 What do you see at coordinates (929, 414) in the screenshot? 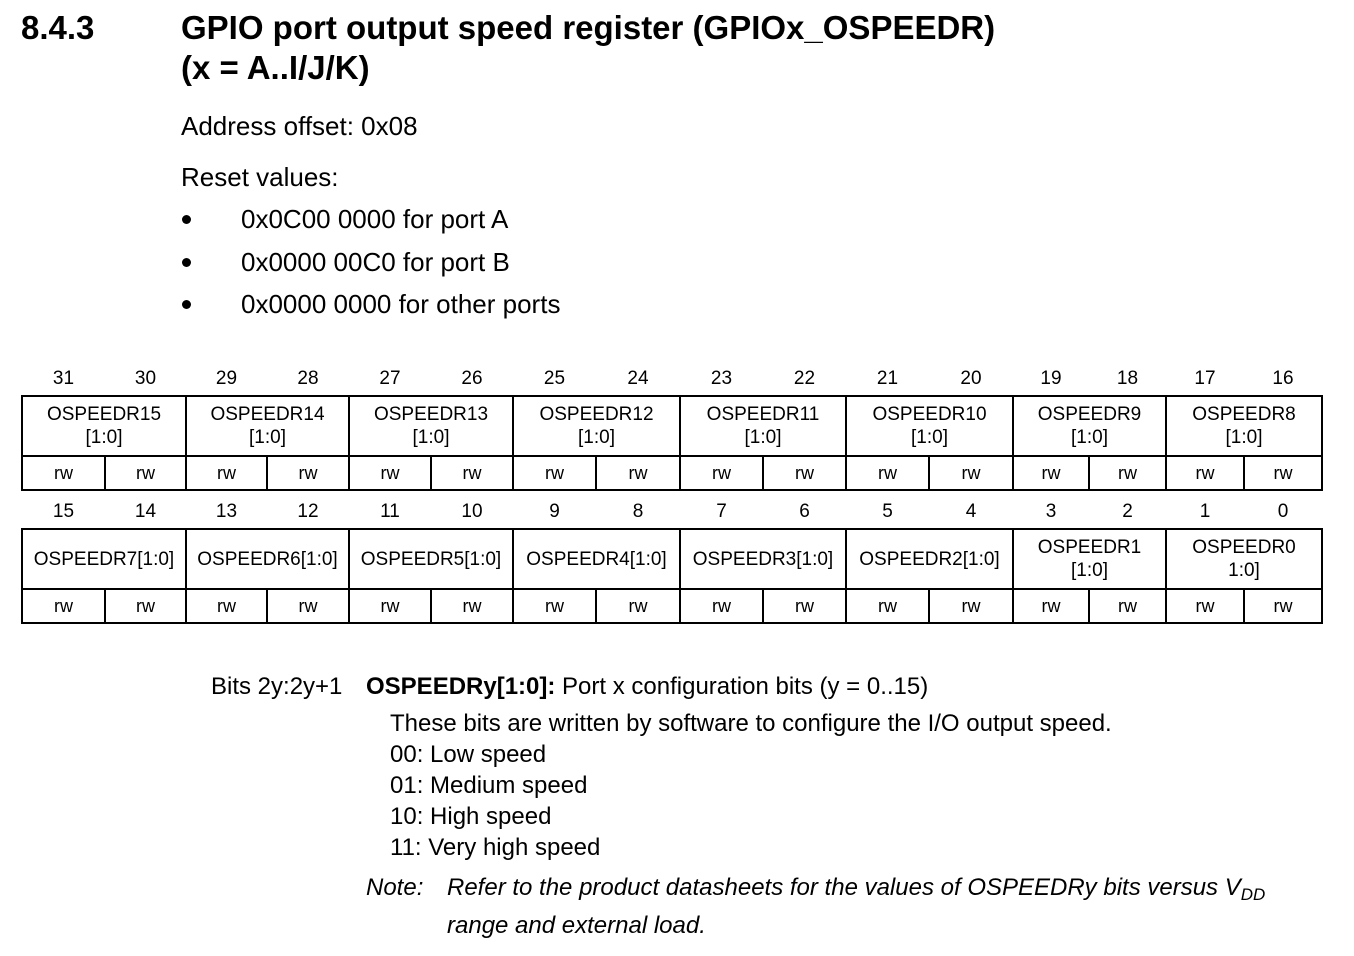
I see `field-name: OSPEEDR10` at bounding box center [929, 414].